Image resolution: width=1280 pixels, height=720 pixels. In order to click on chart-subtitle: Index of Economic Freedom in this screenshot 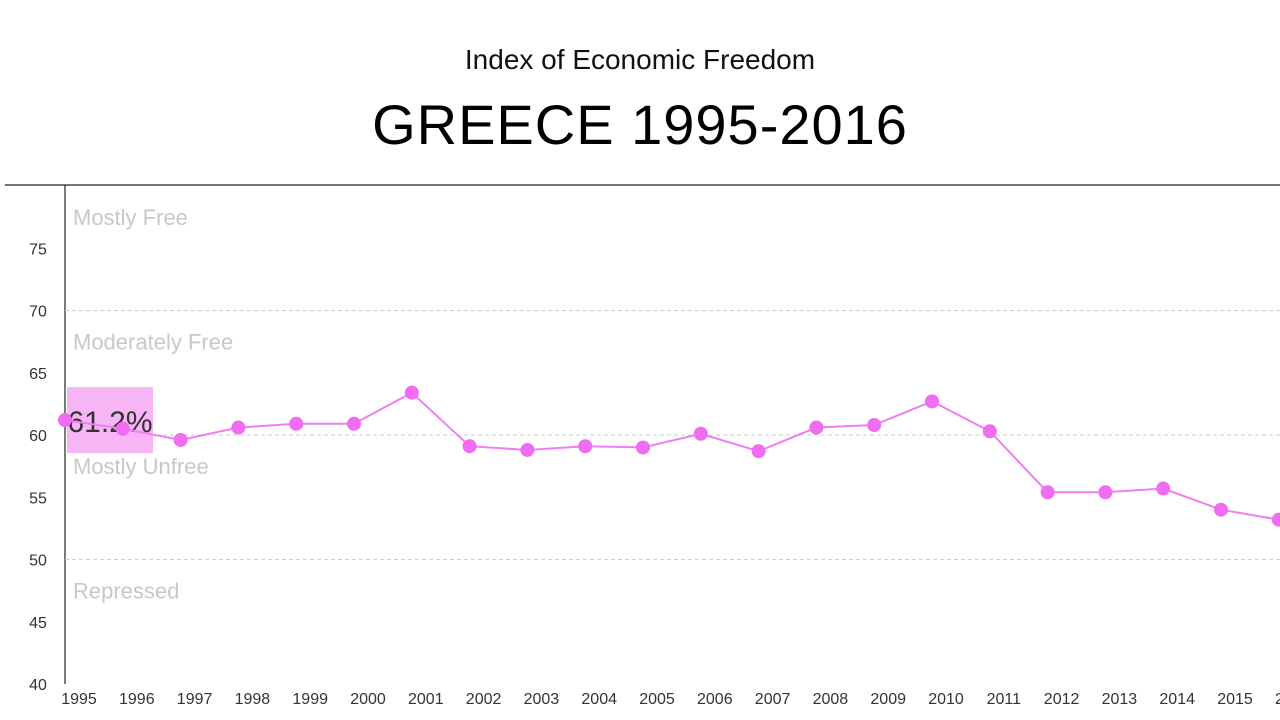, I will do `click(640, 59)`.